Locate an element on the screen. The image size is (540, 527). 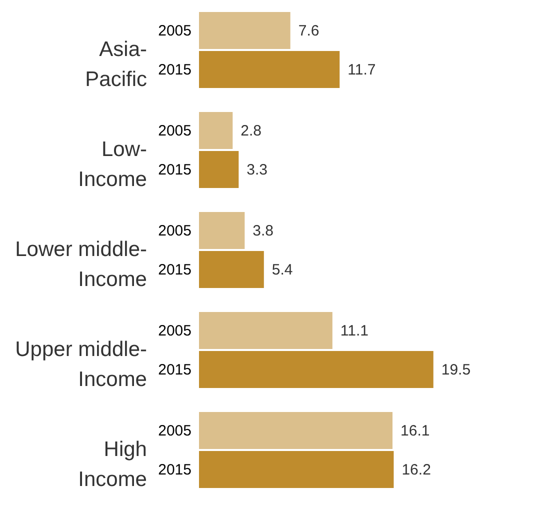
data-label: 3.8 is located at coordinates (263, 231).